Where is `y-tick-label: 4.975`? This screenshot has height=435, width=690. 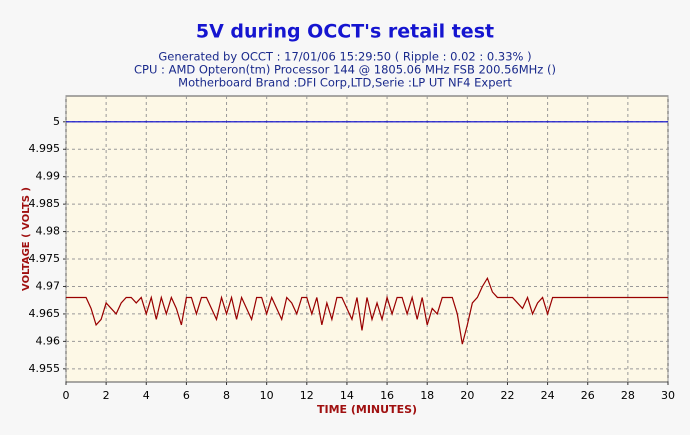 y-tick-label: 4.975 is located at coordinates (45, 258).